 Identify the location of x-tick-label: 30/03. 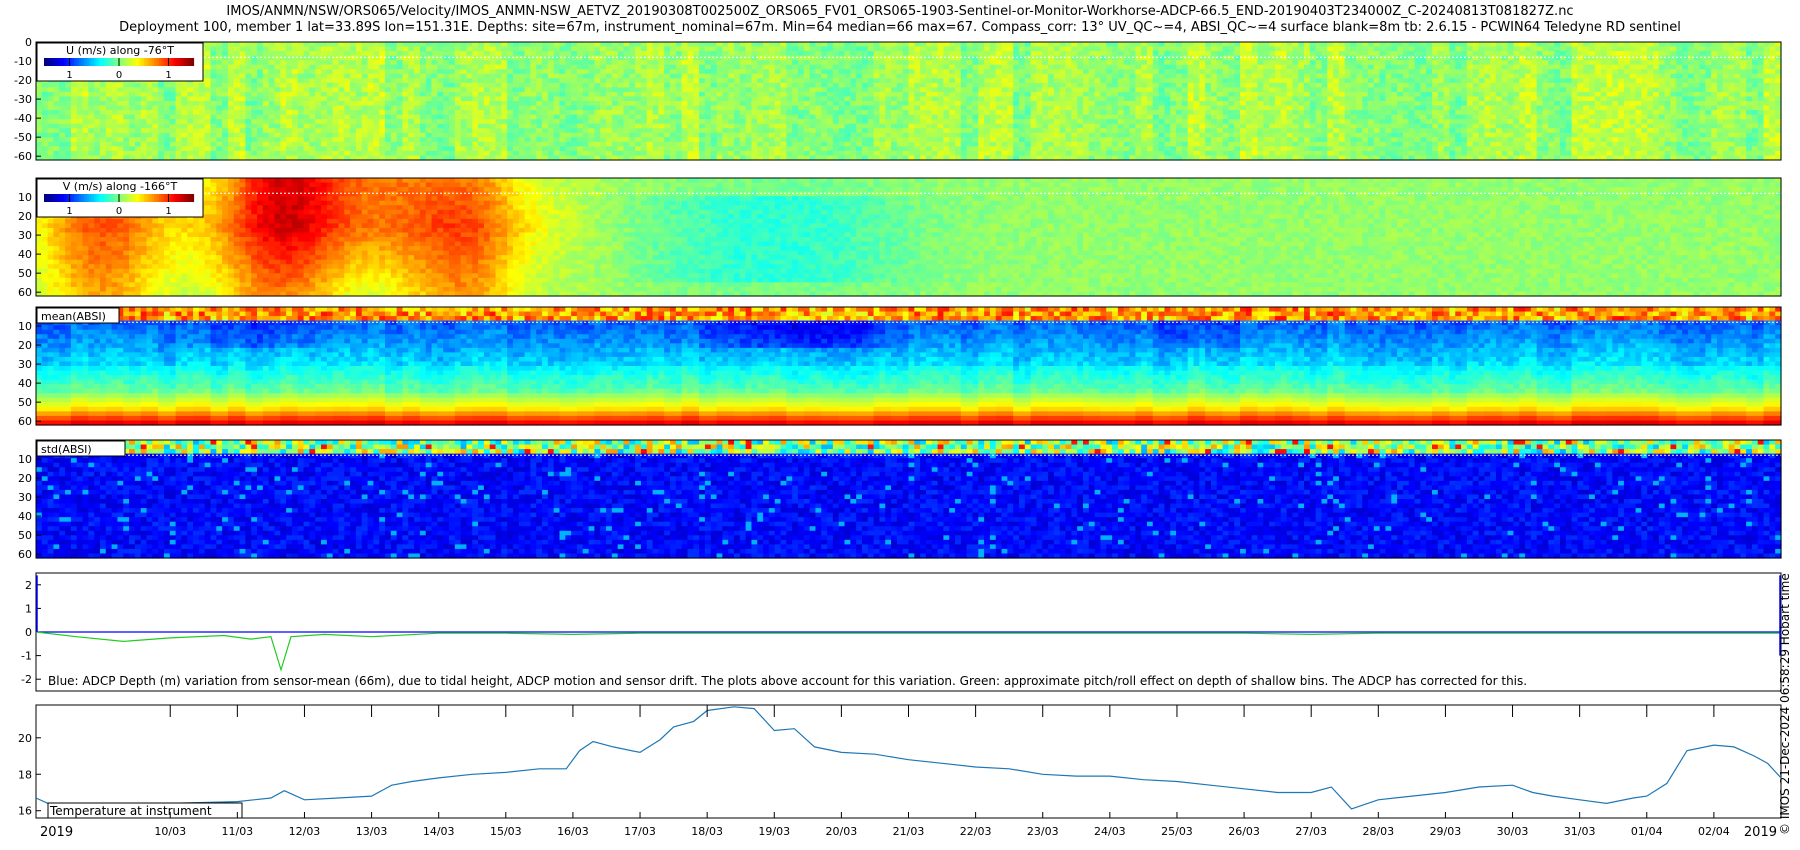
(1513, 831).